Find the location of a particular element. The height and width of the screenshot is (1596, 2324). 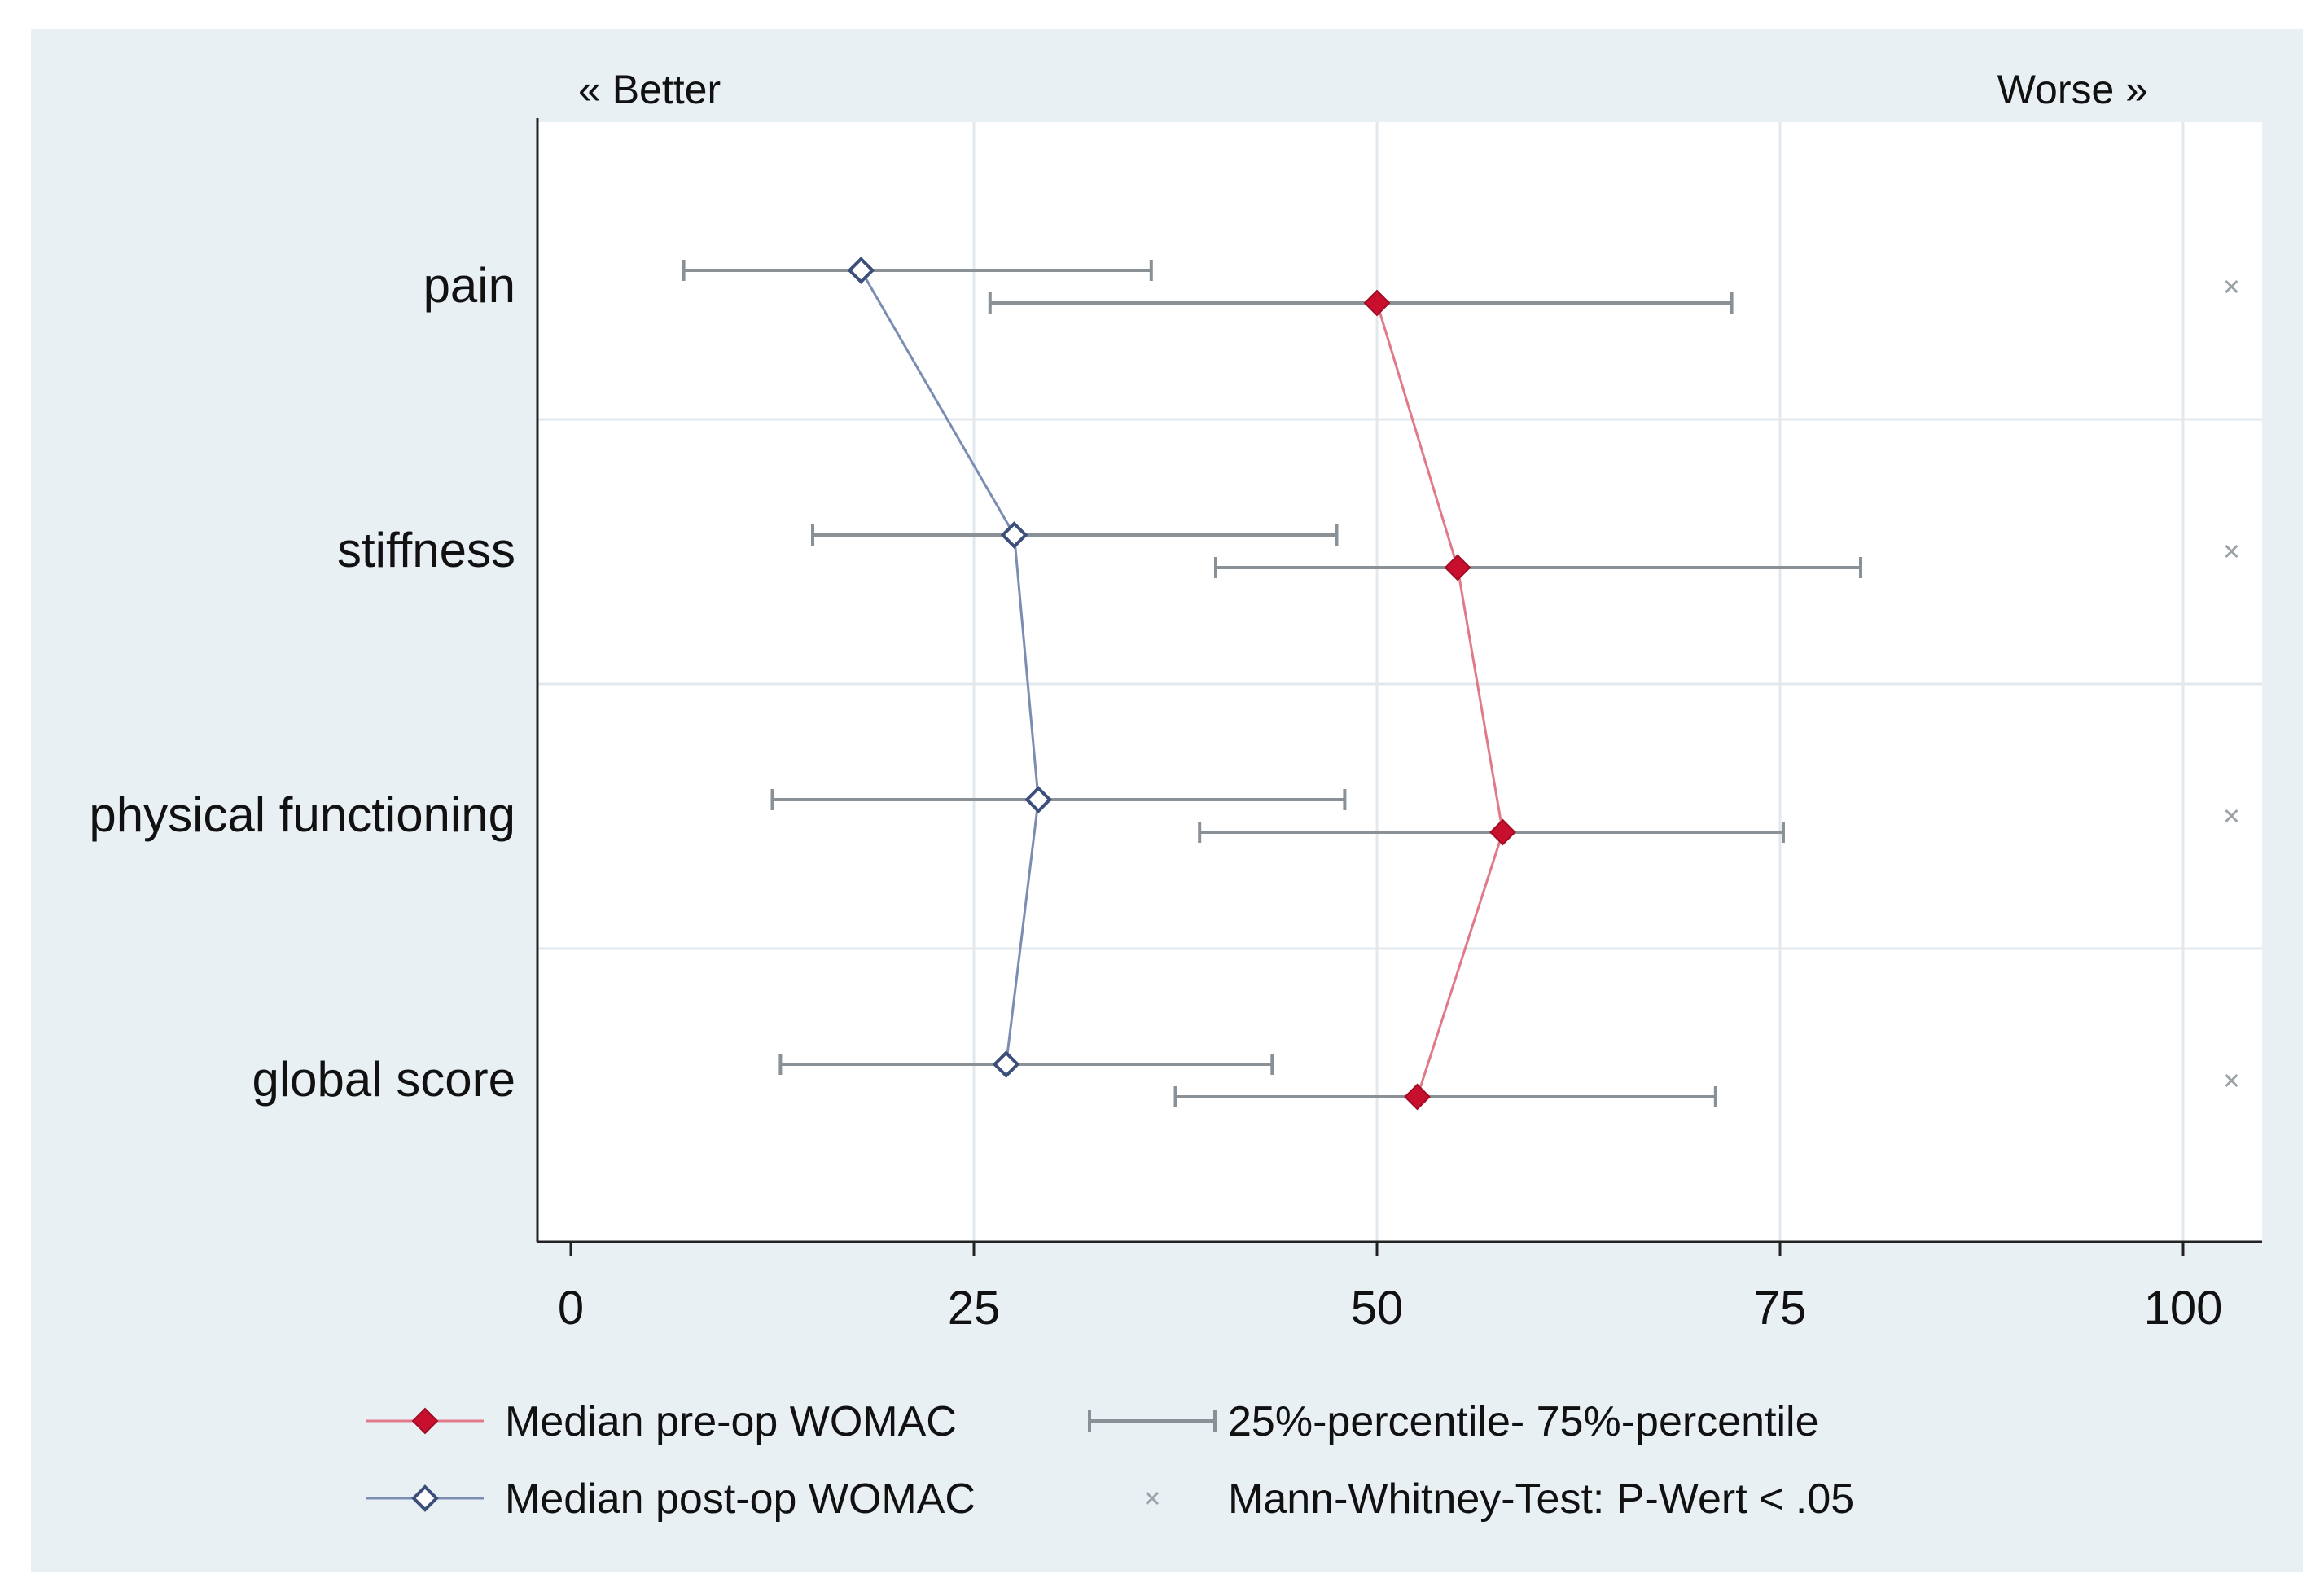

x-tick-label-100: 100 is located at coordinates (2183, 1308).